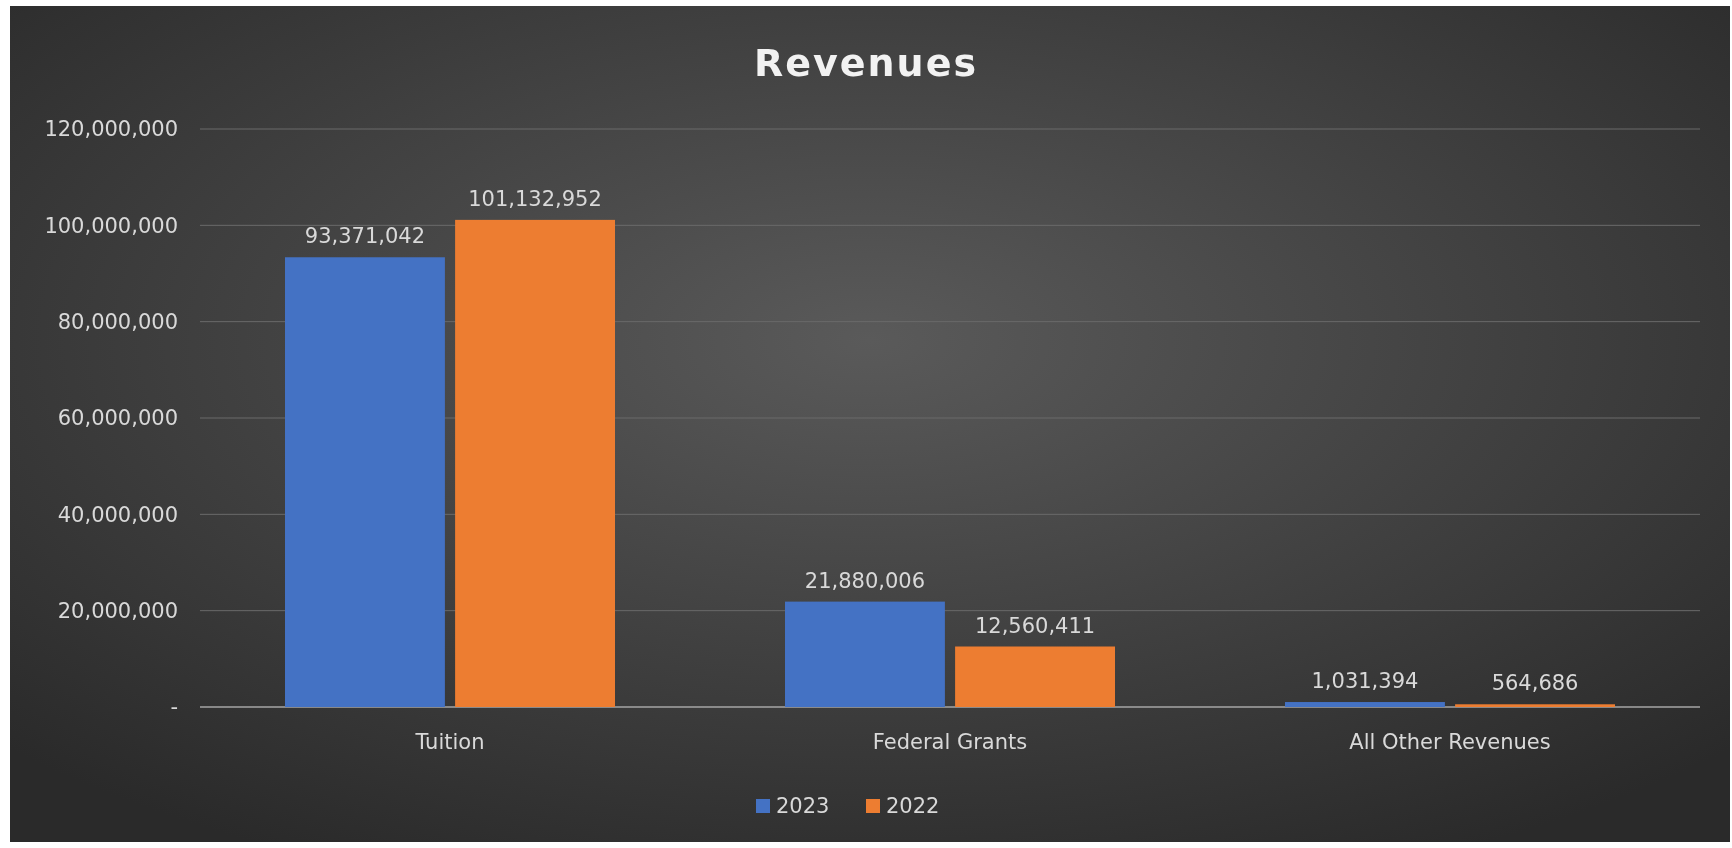 This screenshot has height=848, width=1732. What do you see at coordinates (1450, 742) in the screenshot?
I see `x-tick-label: All Other Revenues` at bounding box center [1450, 742].